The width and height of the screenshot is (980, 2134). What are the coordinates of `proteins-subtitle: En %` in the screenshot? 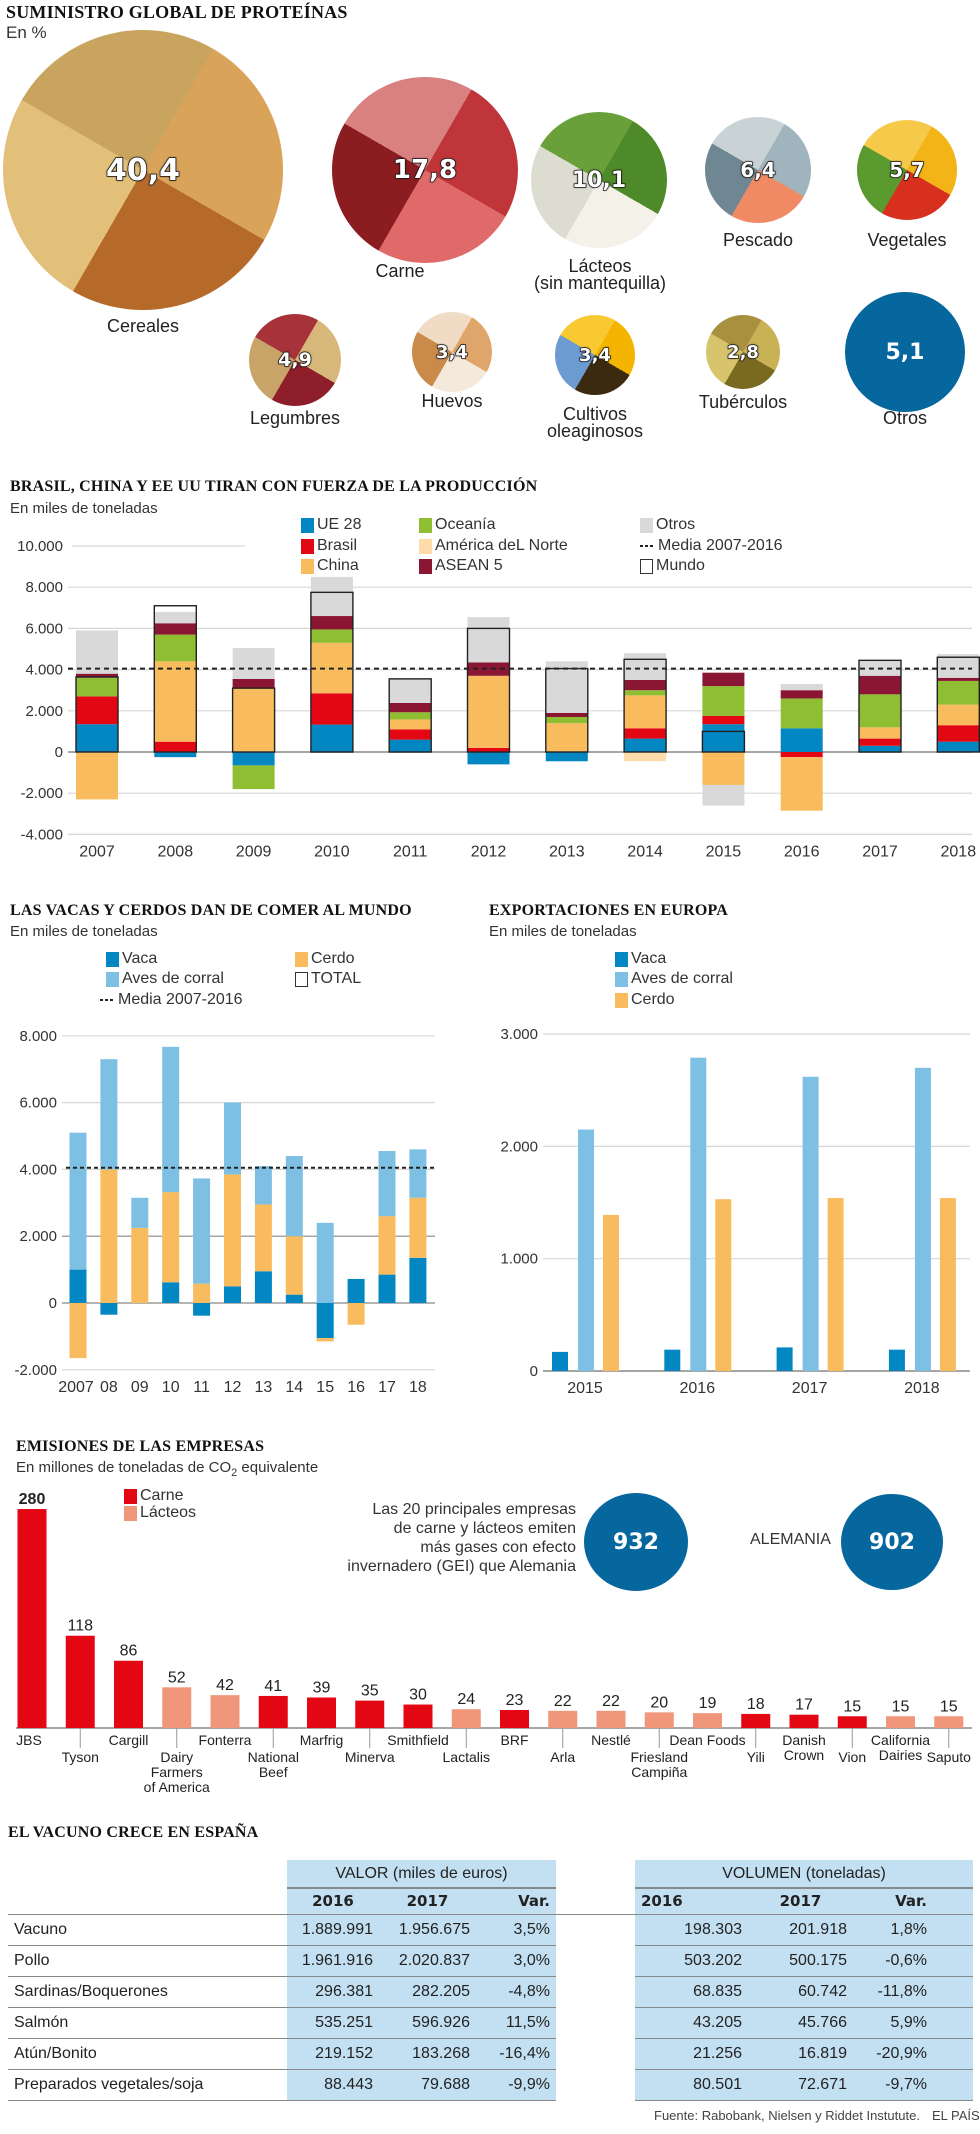 It's located at (26, 32).